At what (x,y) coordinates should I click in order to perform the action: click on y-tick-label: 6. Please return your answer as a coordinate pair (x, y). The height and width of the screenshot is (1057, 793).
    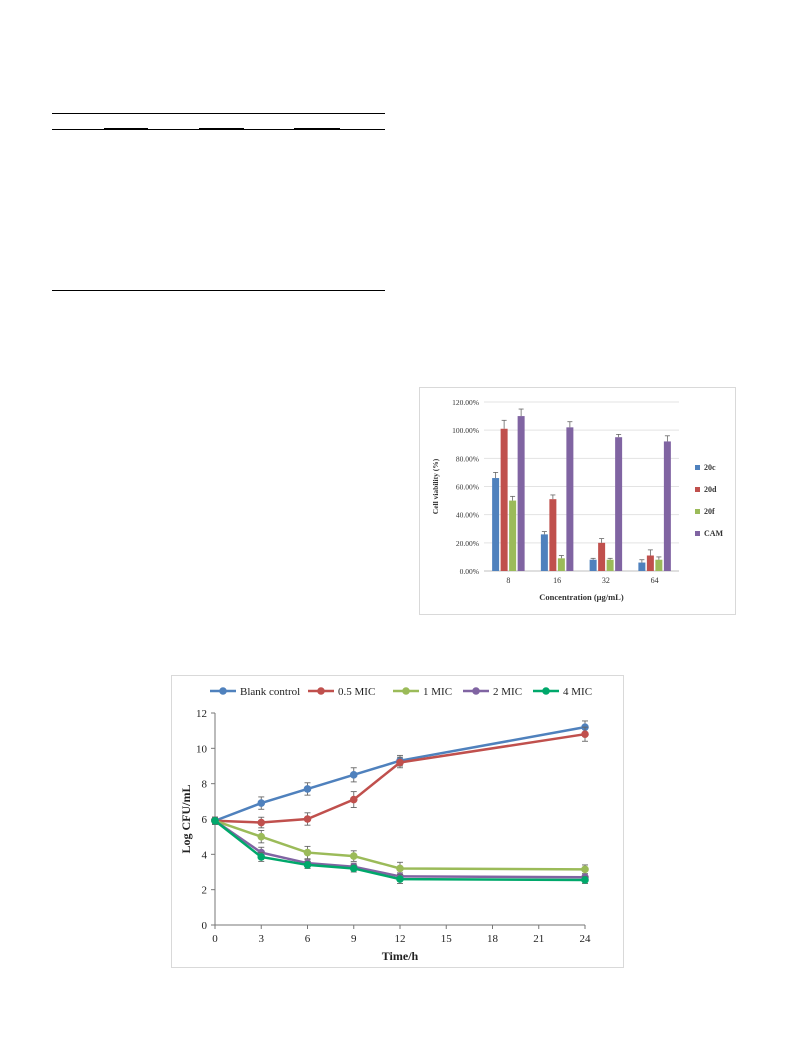
    Looking at the image, I should click on (205, 820).